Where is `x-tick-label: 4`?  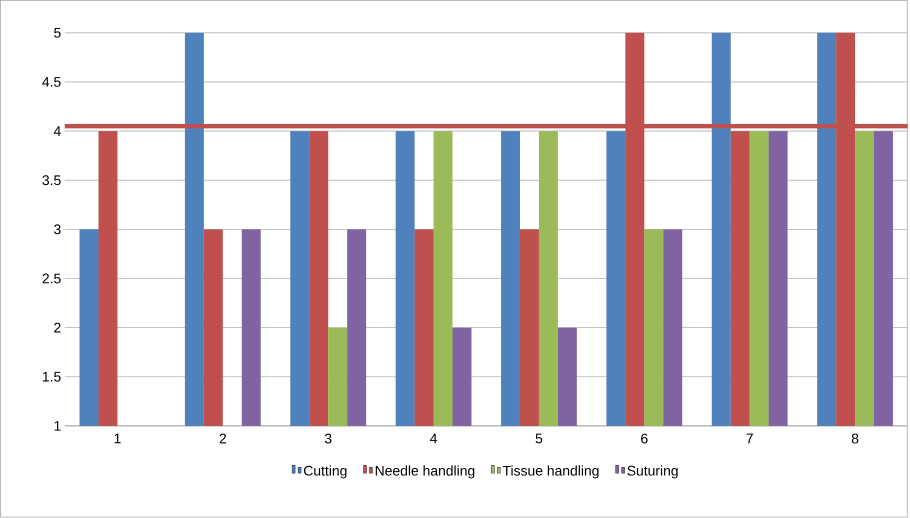 x-tick-label: 4 is located at coordinates (434, 439).